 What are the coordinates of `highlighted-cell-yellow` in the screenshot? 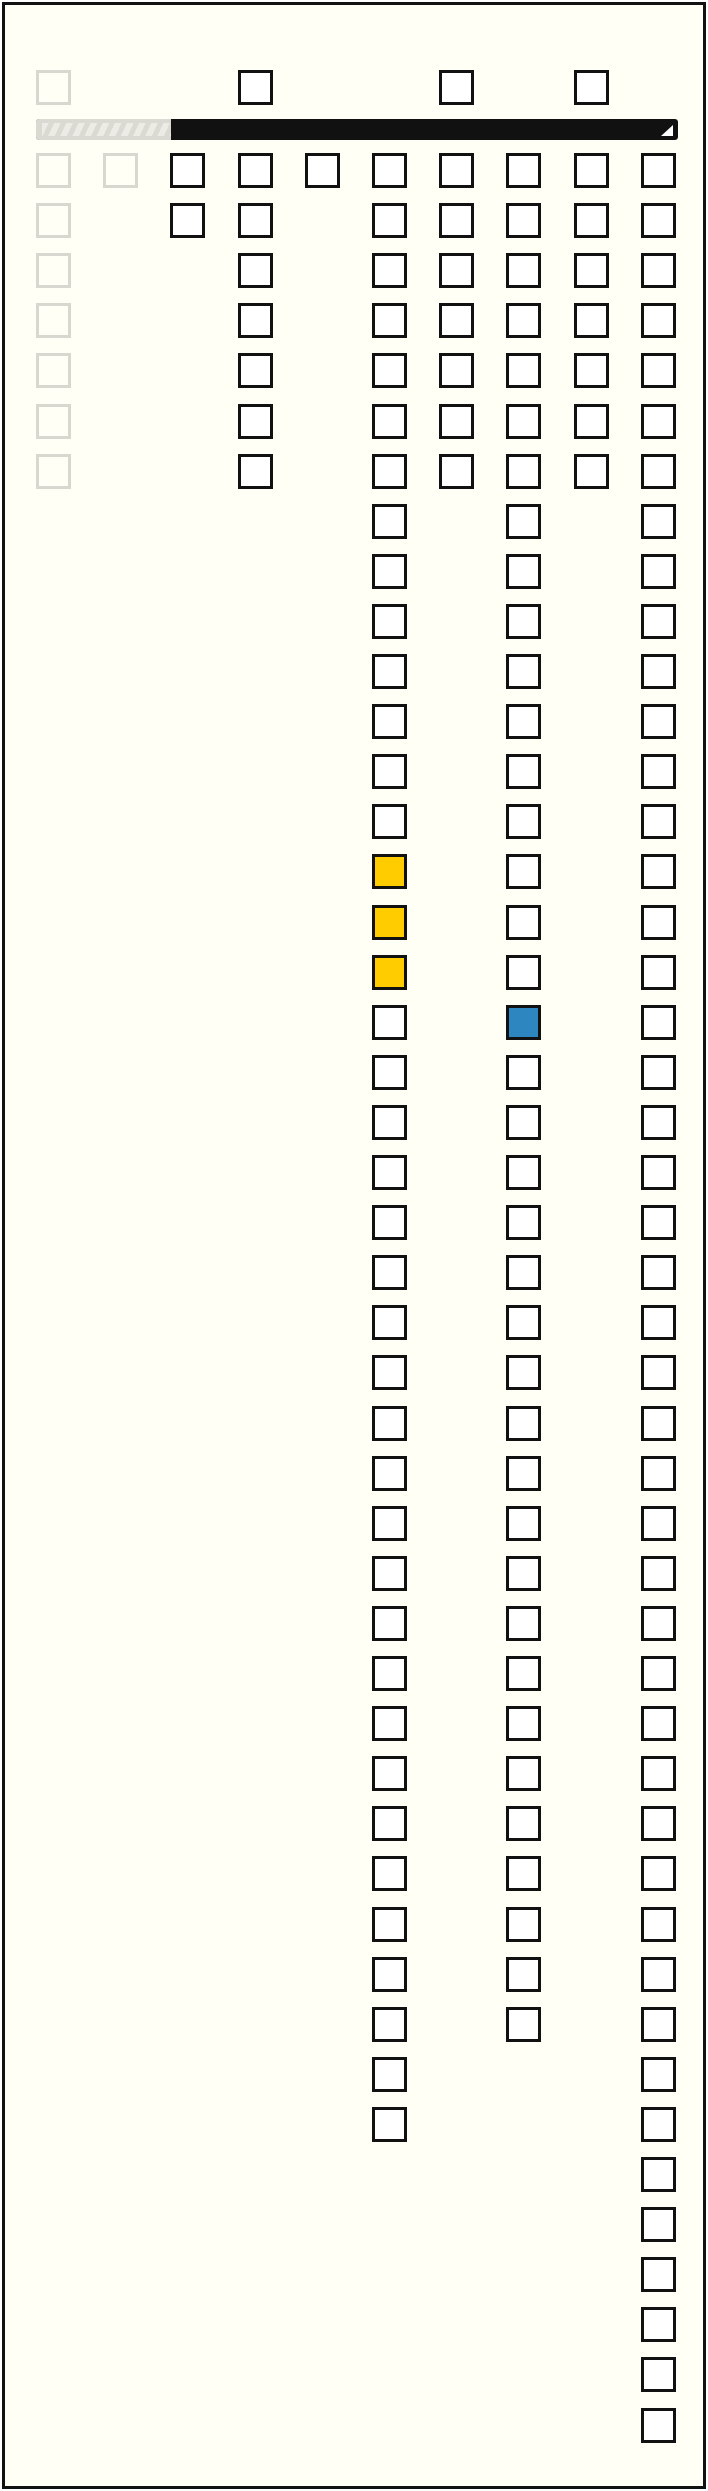 It's located at (389, 871).